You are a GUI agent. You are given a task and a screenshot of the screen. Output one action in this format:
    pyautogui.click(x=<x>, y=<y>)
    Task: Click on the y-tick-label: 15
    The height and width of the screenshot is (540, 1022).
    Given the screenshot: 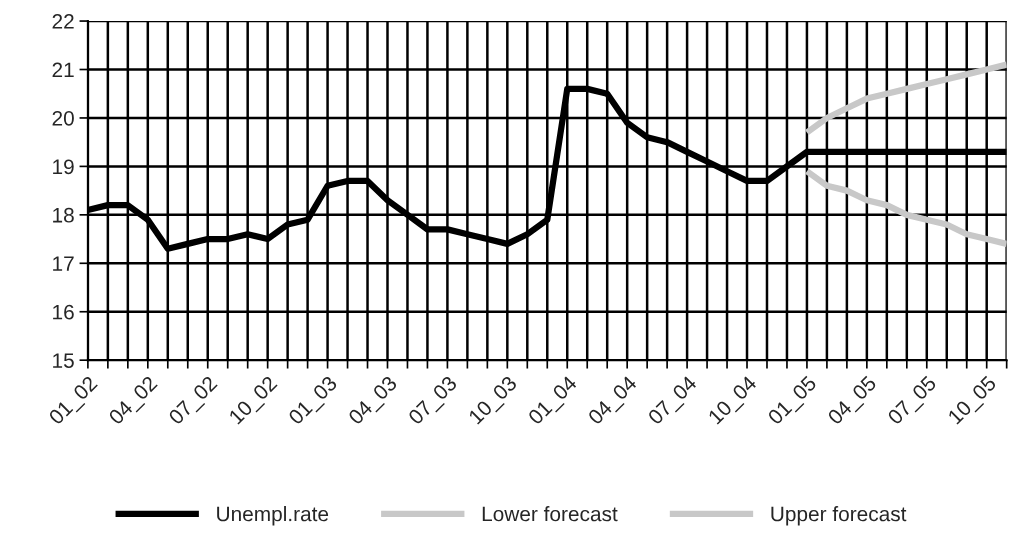 What is the action you would take?
    pyautogui.click(x=63, y=360)
    